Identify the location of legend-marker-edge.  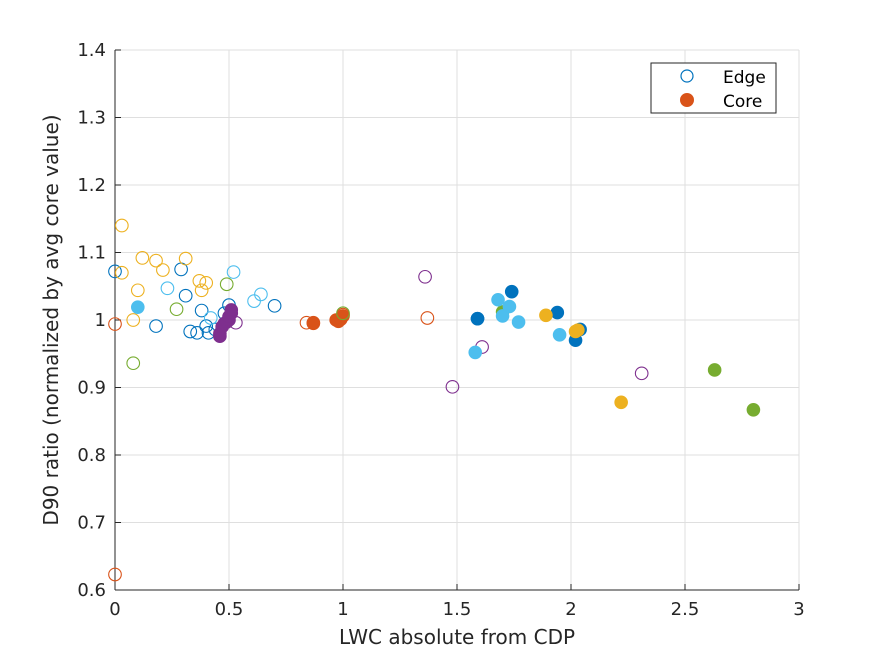
(687, 76).